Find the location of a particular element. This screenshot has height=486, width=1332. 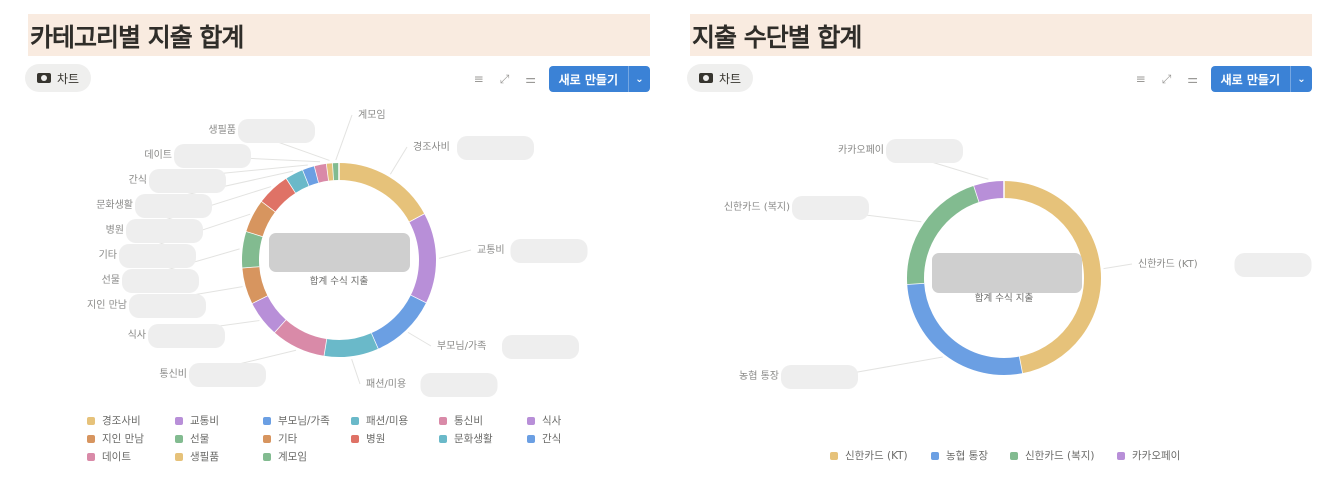

legend-item: 통신비 is located at coordinates (461, 420).